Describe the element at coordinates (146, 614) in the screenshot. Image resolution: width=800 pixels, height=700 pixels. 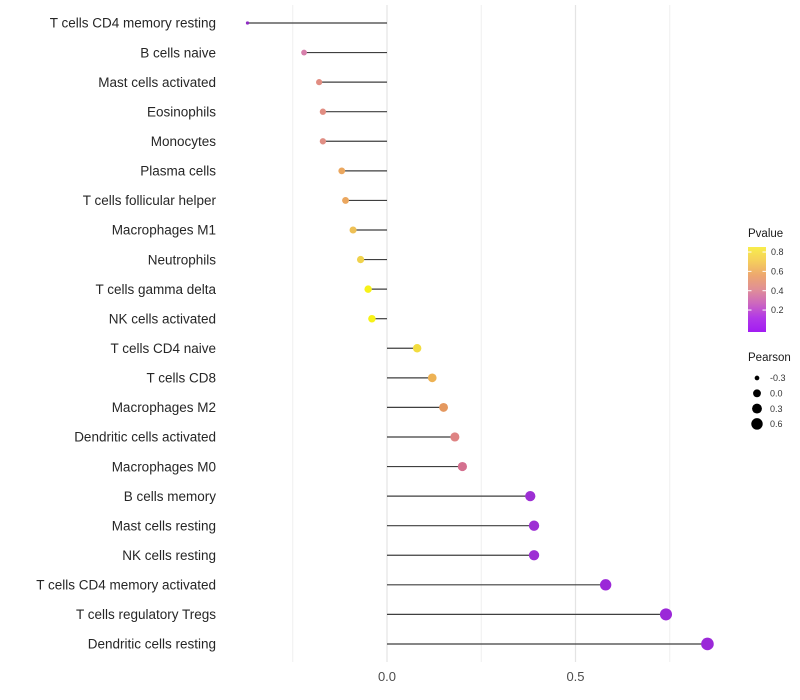
I see `category-label: T cells regulatory Tregs` at that location.